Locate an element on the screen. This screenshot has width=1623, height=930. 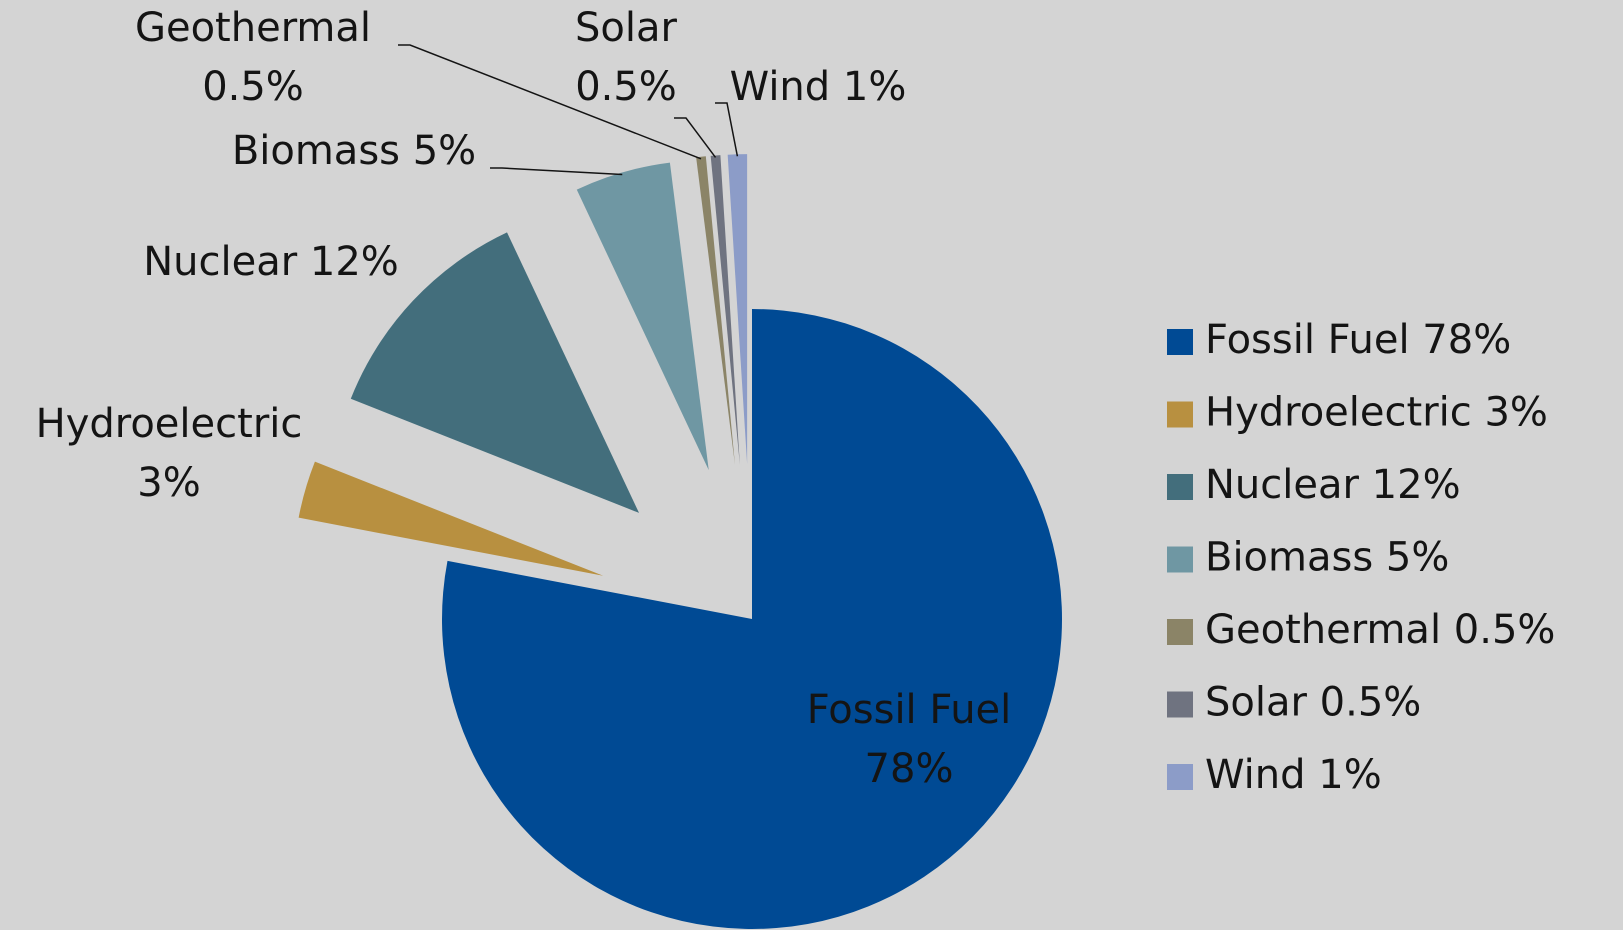
data-label-value: 1% is located at coordinates (868, 87).